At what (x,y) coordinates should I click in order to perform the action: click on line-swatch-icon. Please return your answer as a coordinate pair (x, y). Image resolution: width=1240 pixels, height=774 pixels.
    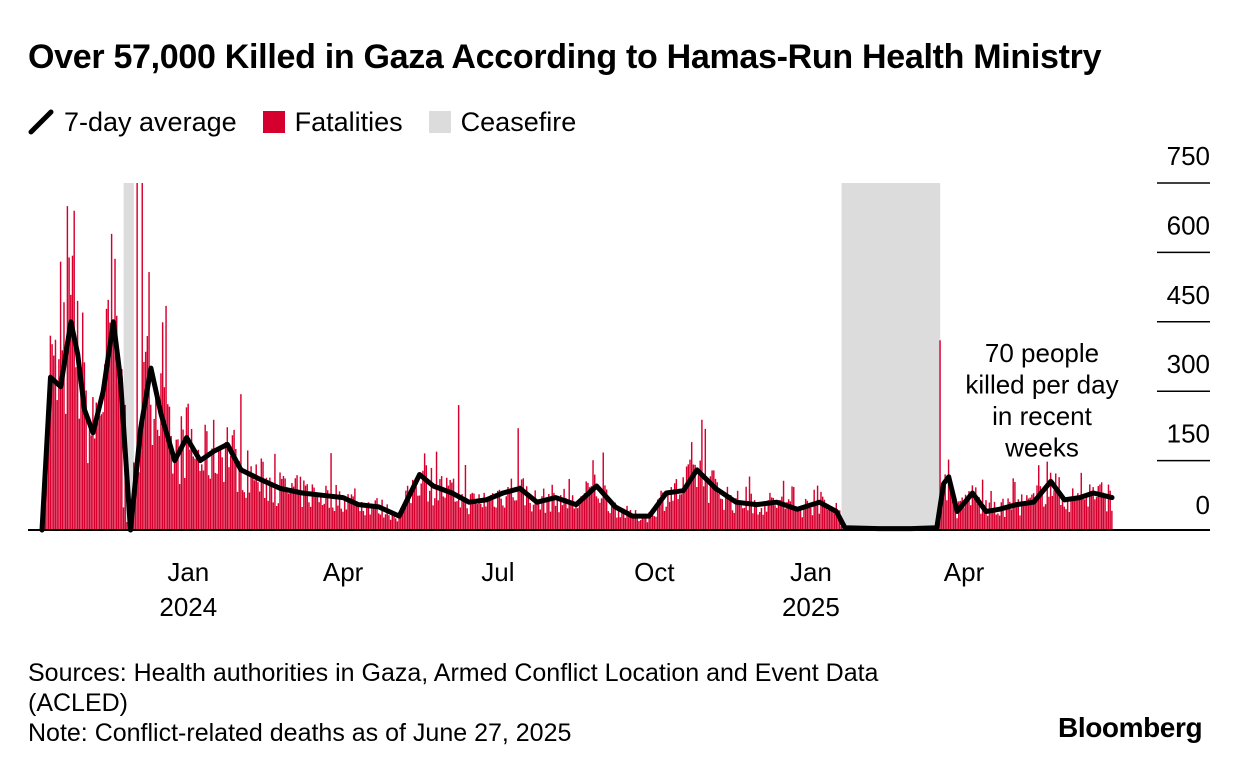
    Looking at the image, I should click on (41, 122).